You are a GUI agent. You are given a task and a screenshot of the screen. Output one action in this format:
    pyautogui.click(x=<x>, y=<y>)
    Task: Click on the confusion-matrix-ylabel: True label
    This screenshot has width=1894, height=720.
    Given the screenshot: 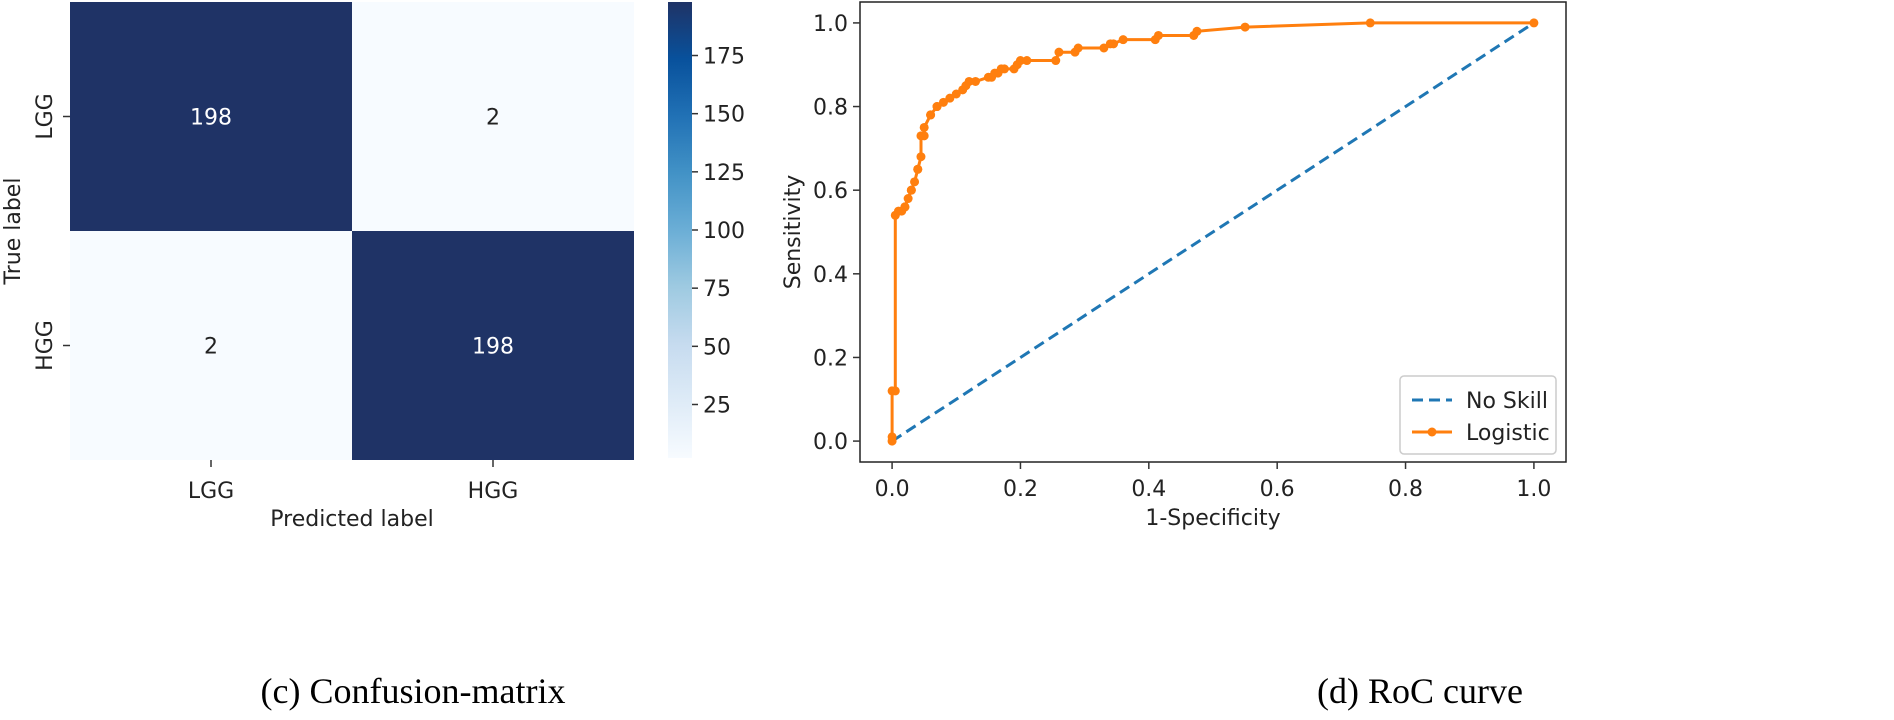 What is the action you would take?
    pyautogui.click(x=13, y=232)
    